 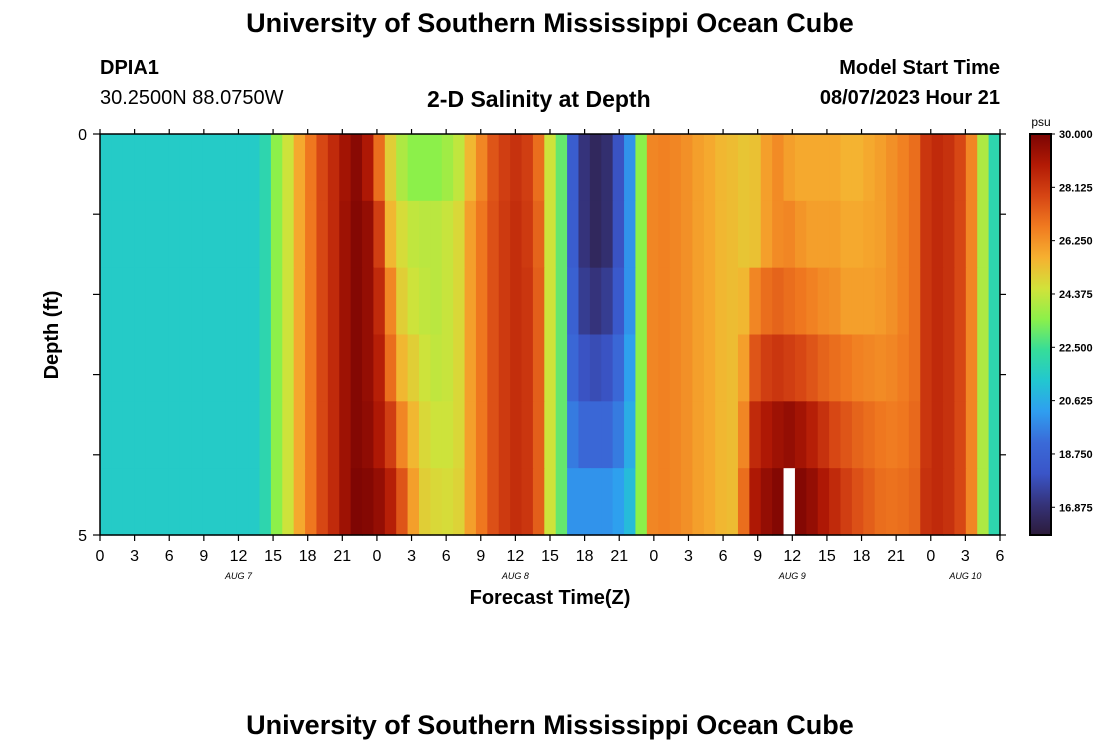 I want to click on x-tick-label: 18, so click(x=585, y=556).